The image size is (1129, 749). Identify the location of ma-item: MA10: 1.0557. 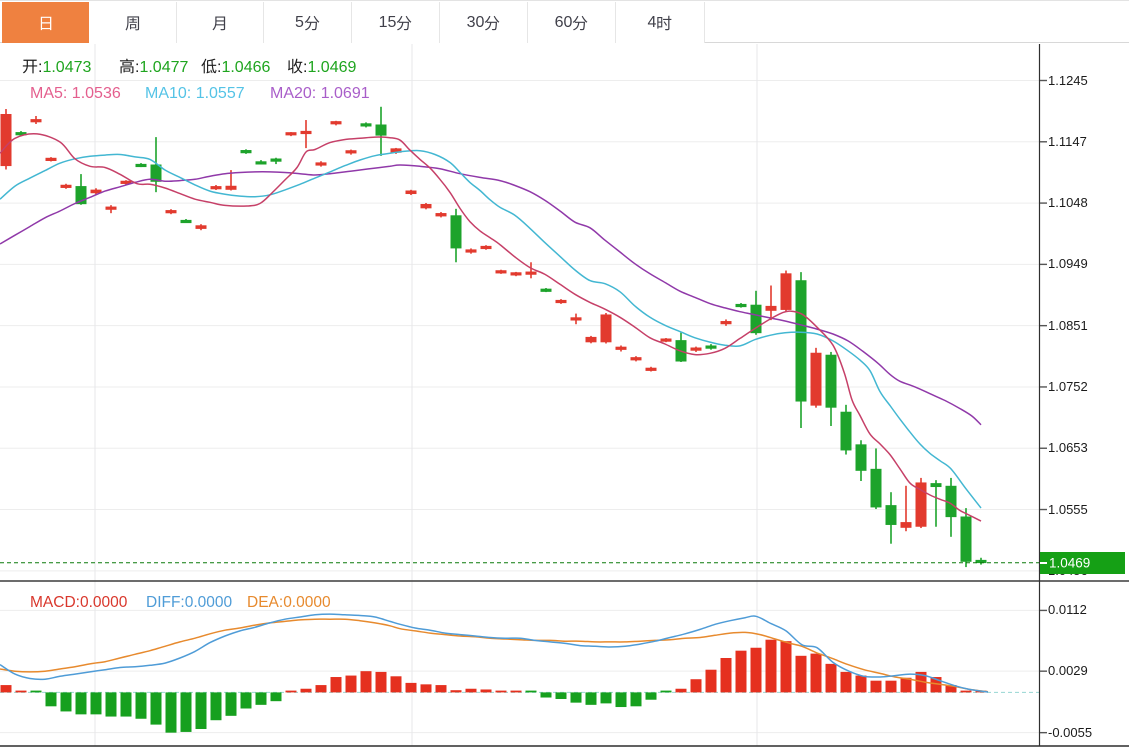
(195, 94).